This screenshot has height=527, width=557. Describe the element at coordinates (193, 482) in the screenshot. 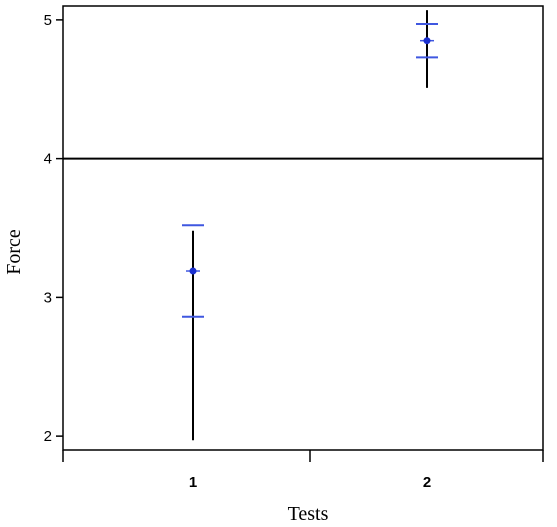

I see `x-tick-label-1: 1` at that location.